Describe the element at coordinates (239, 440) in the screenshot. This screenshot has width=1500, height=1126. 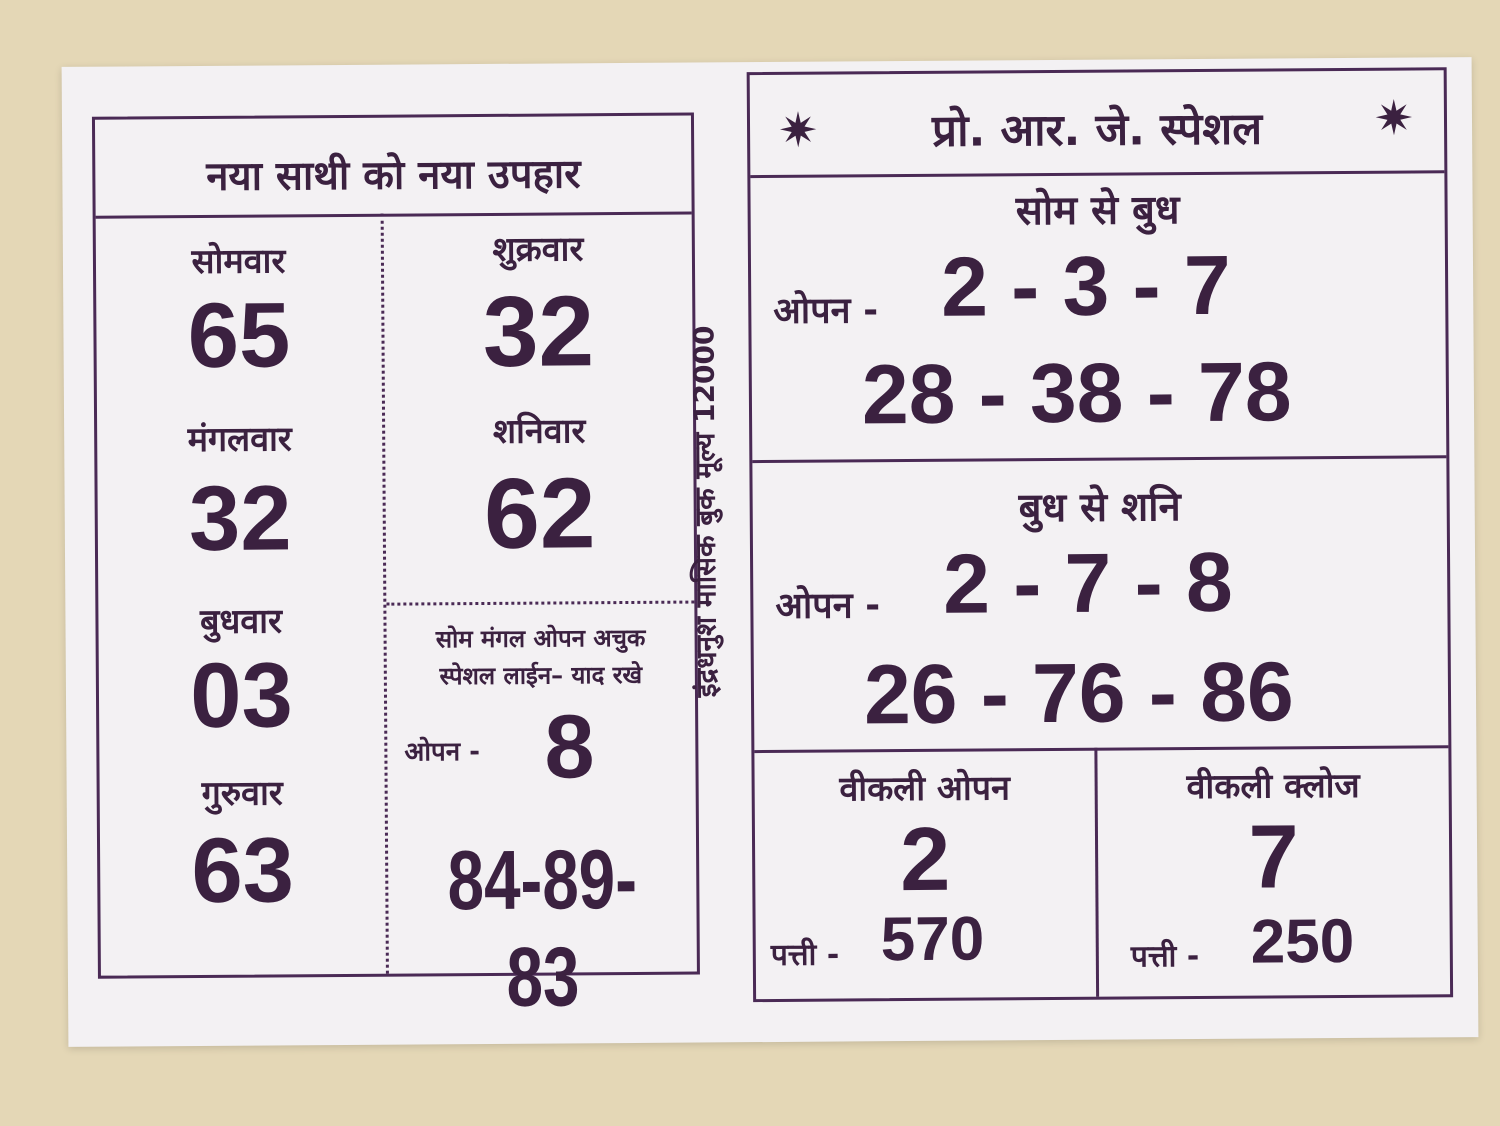
I see `day-label: मंगलवार` at that location.